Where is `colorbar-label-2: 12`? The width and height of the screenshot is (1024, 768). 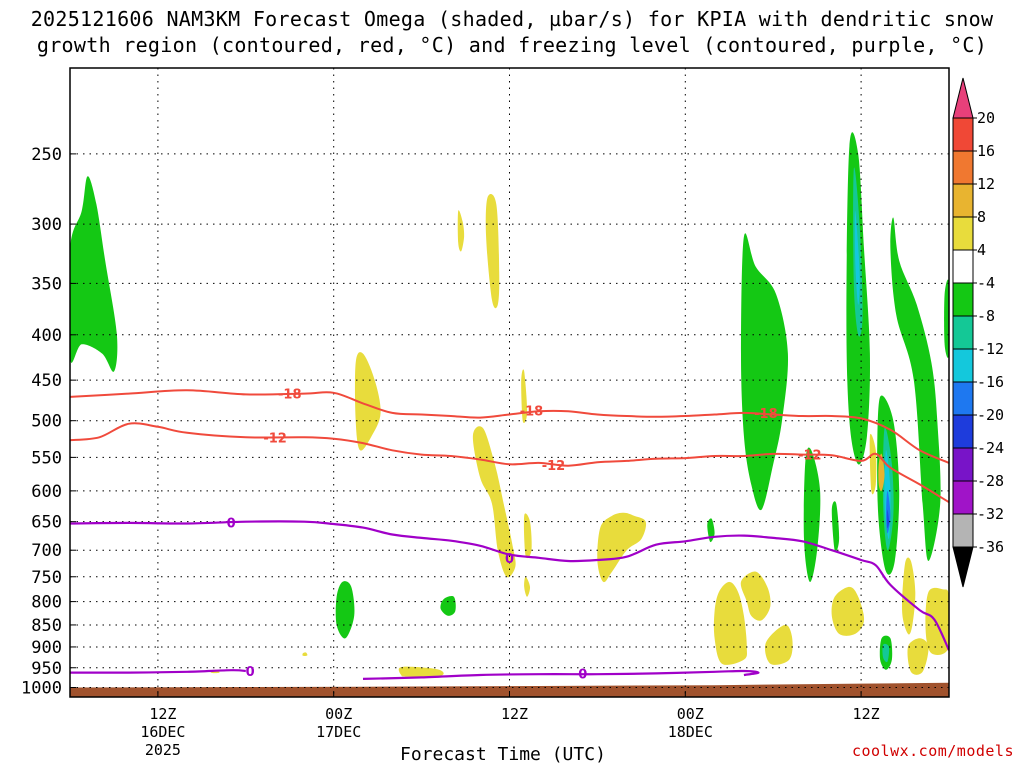 colorbar-label-2: 12 is located at coordinates (986, 184).